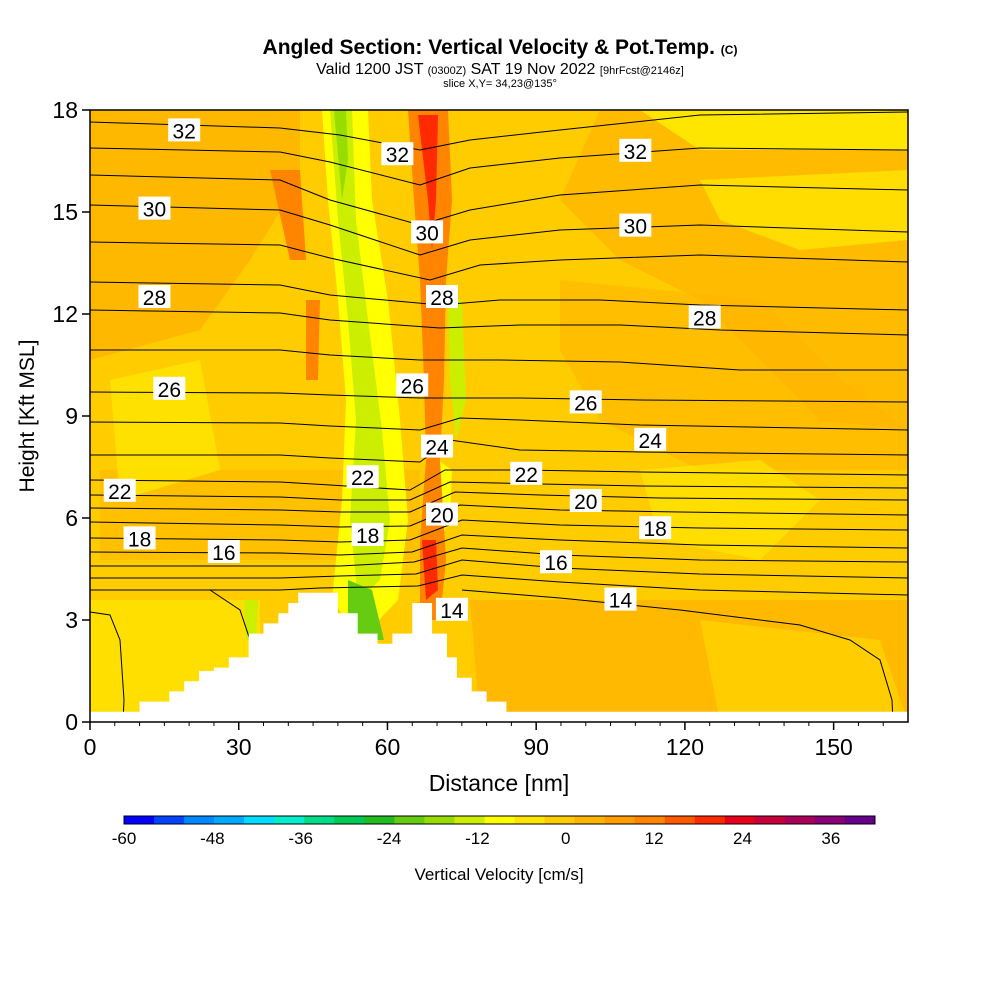 This screenshot has width=1000, height=1000. Describe the element at coordinates (685, 747) in the screenshot. I see `x-tick-label: 120` at that location.